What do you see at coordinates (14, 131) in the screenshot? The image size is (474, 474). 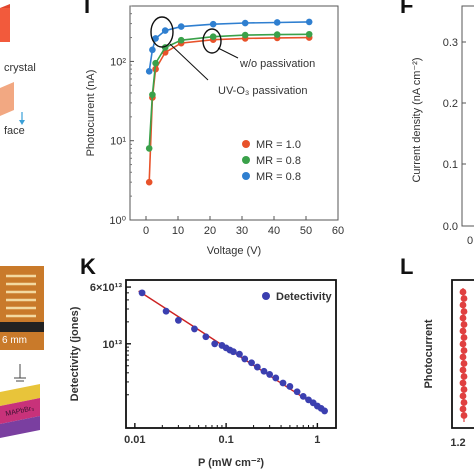 I see `label-face: face` at bounding box center [14, 131].